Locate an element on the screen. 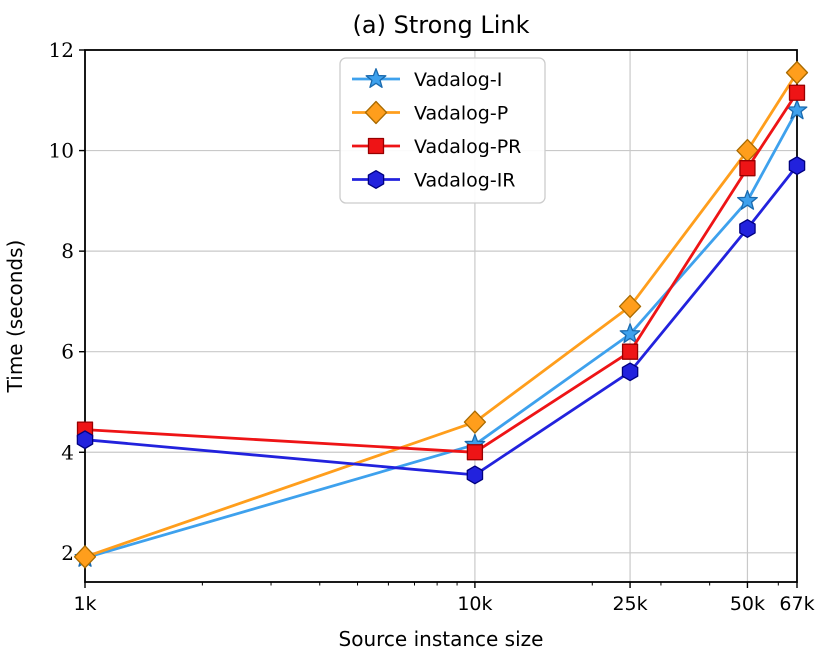 This screenshot has width=830, height=659. legend-item-vadalog-ir: Vadalog-IR is located at coordinates (434, 181).